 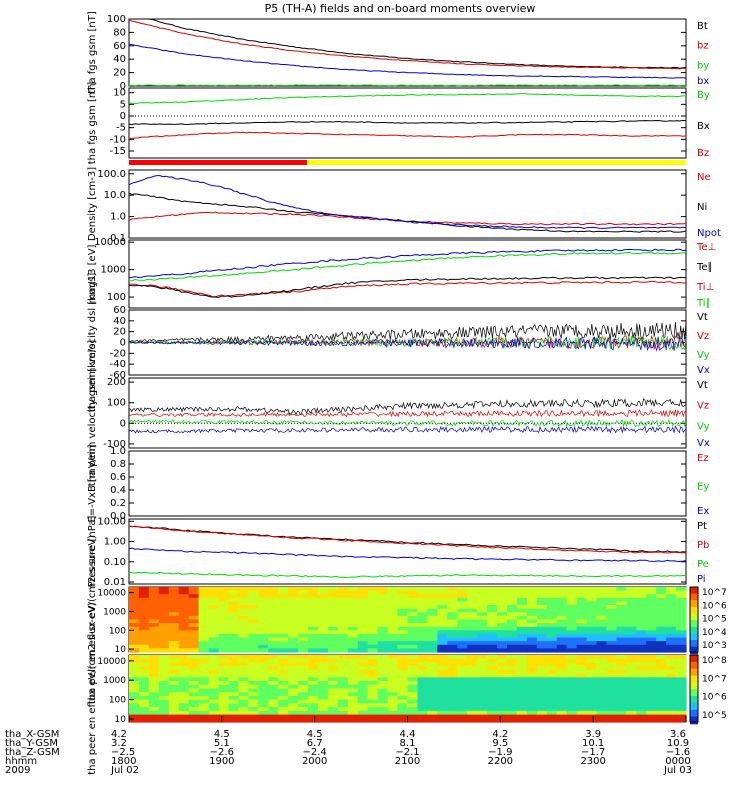 I want to click on legend-entry: Vz, so click(x=703, y=336).